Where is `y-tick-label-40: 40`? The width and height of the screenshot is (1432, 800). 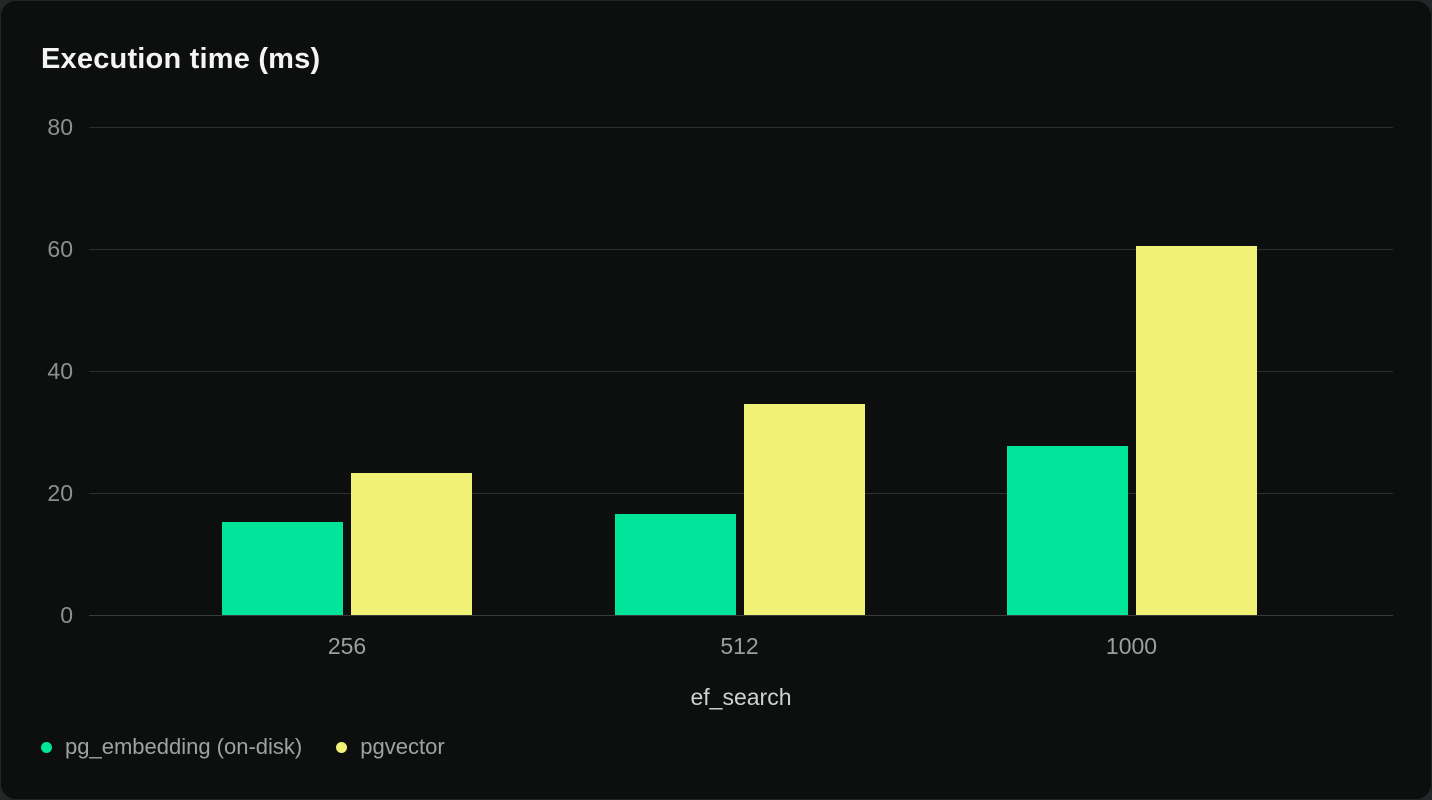
y-tick-label-40: 40 is located at coordinates (60, 370).